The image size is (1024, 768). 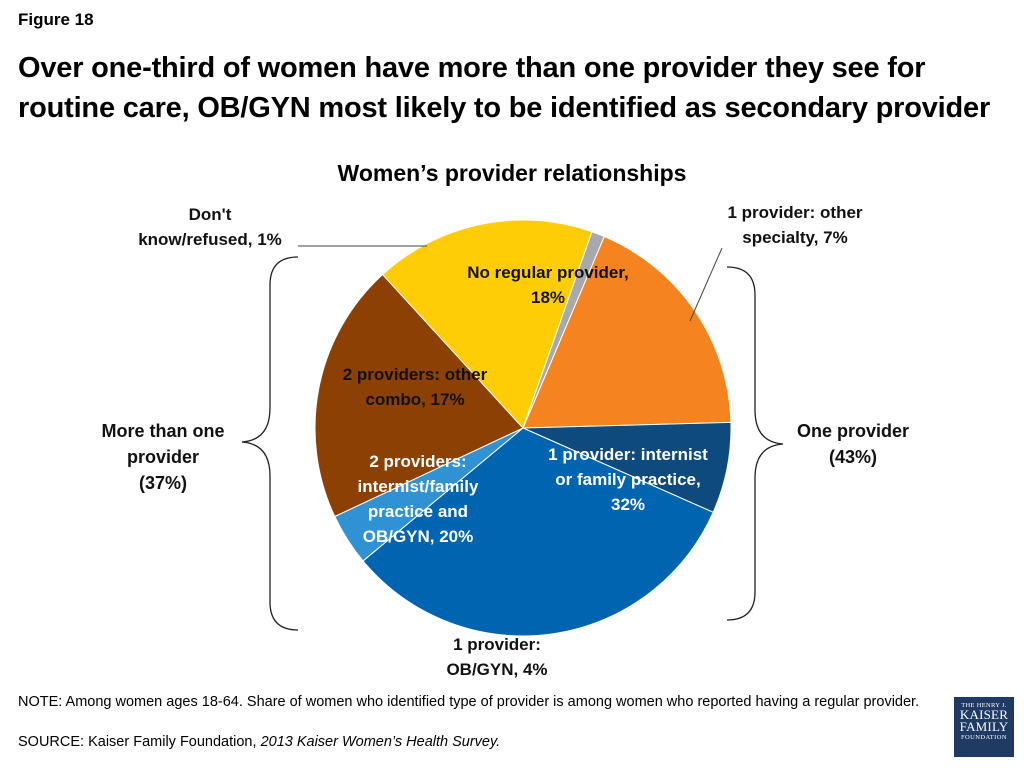 I want to click on chart-title: Women’s provider relationships, so click(x=512, y=173).